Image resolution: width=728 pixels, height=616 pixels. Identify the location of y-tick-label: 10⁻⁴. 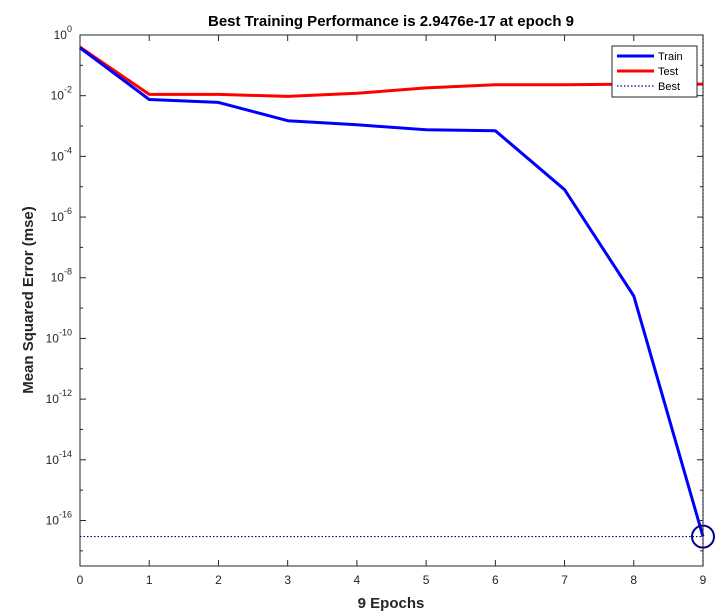
(61, 154).